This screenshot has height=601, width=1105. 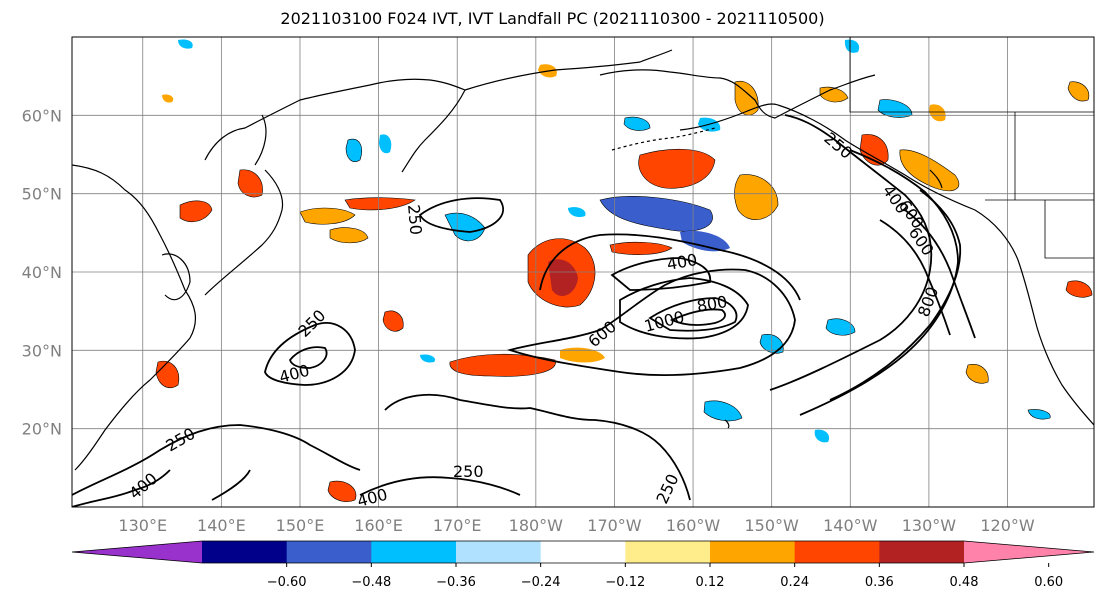 What do you see at coordinates (456, 582) in the screenshot?
I see `colorbar-tick-label: −0.36` at bounding box center [456, 582].